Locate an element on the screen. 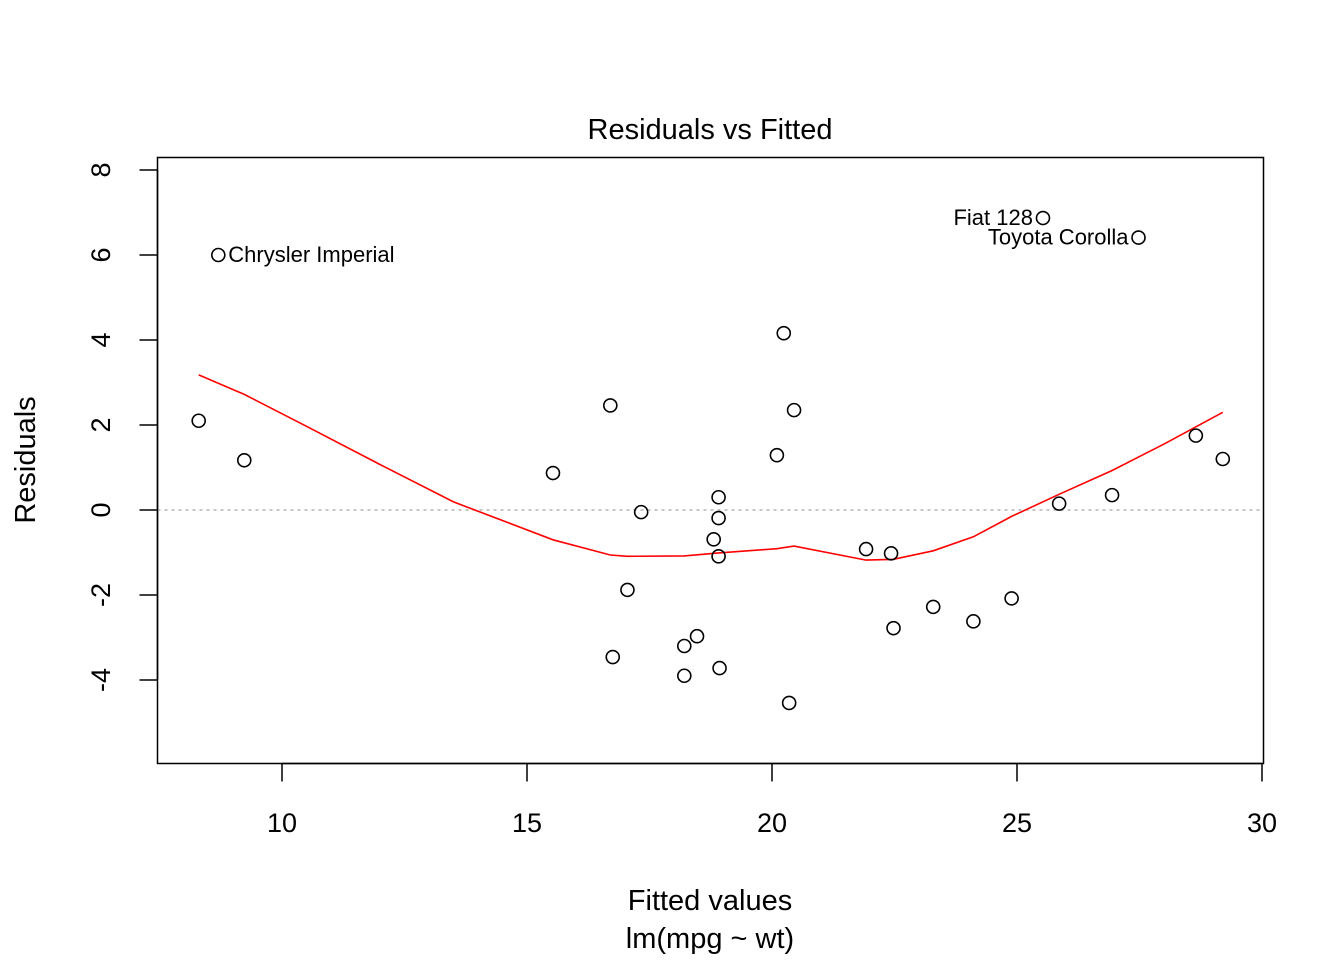  y-tick-label: 2 is located at coordinates (101, 424).